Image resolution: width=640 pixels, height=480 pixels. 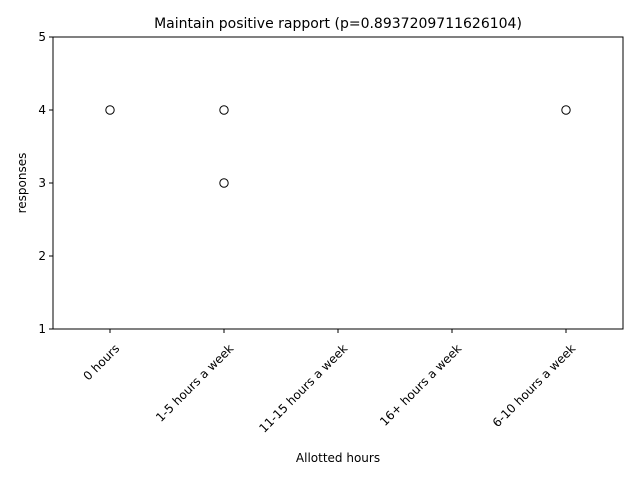 What do you see at coordinates (42, 37) in the screenshot?
I see `y-tick-label: 5` at bounding box center [42, 37].